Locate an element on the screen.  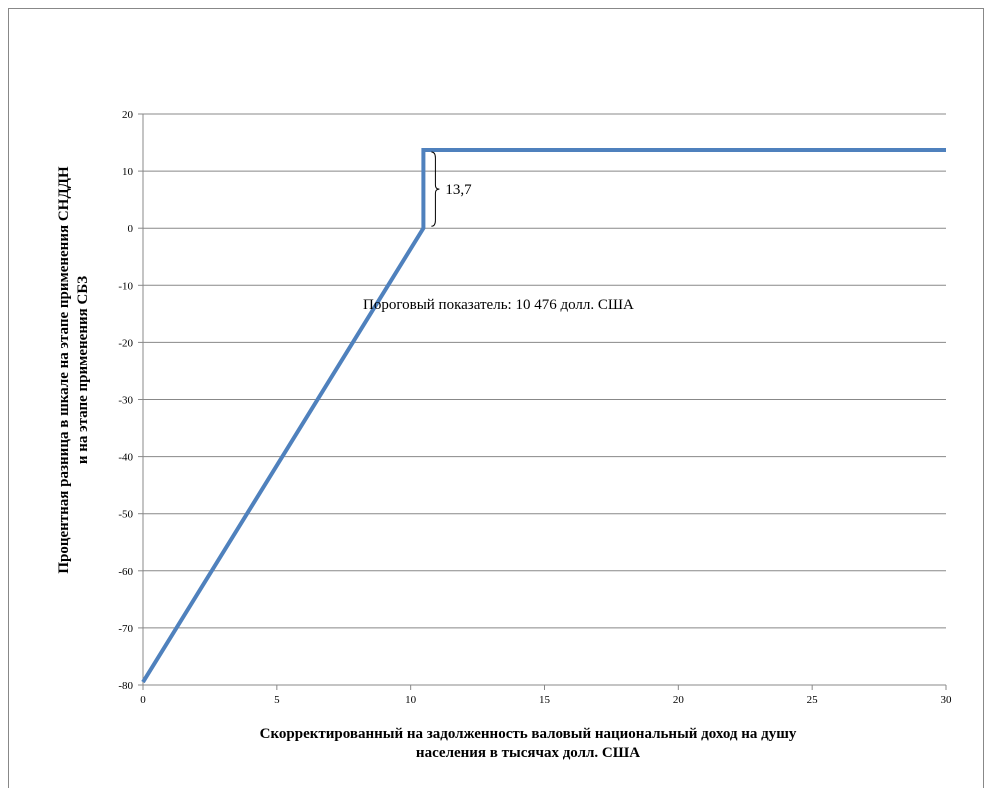
y-tick-label: -20 is located at coordinates (125, 343).